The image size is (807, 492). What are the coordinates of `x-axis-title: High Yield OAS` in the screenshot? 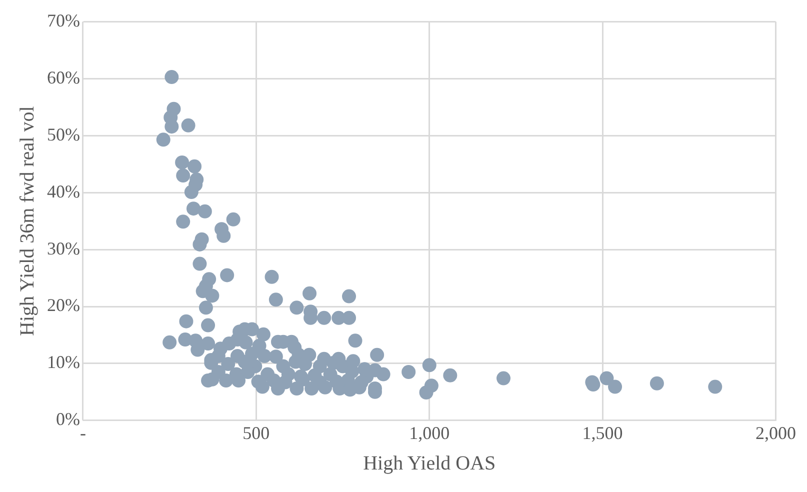 It's located at (429, 463).